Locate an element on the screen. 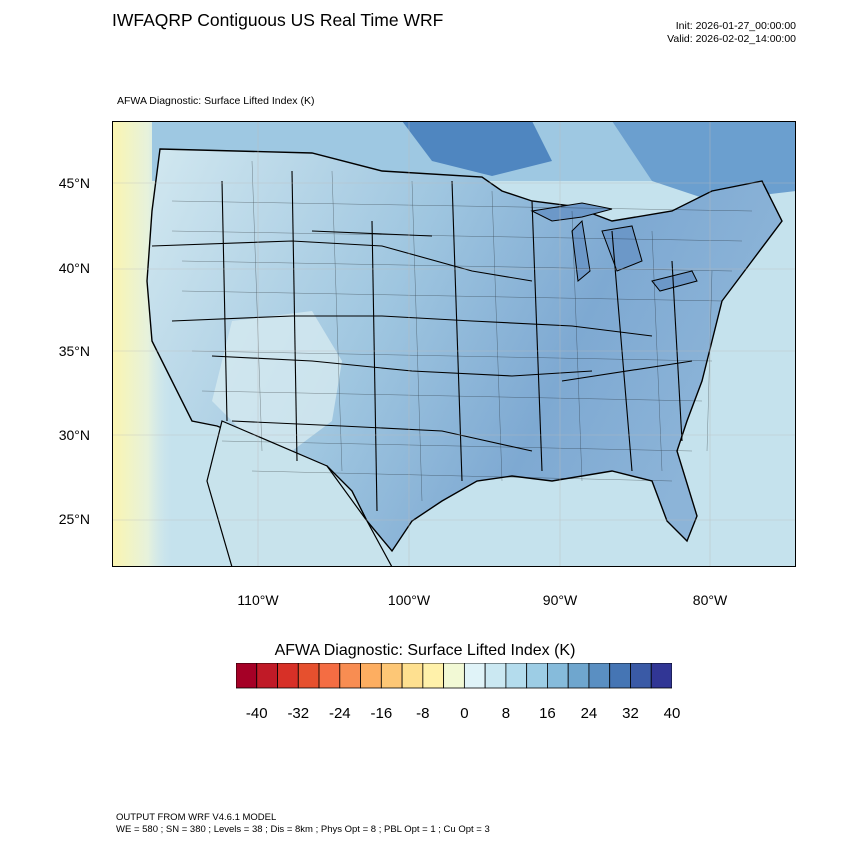 Image resolution: width=850 pixels, height=850 pixels. init-time: Init: 2026-01-27_00:00:00 is located at coordinates (735, 26).